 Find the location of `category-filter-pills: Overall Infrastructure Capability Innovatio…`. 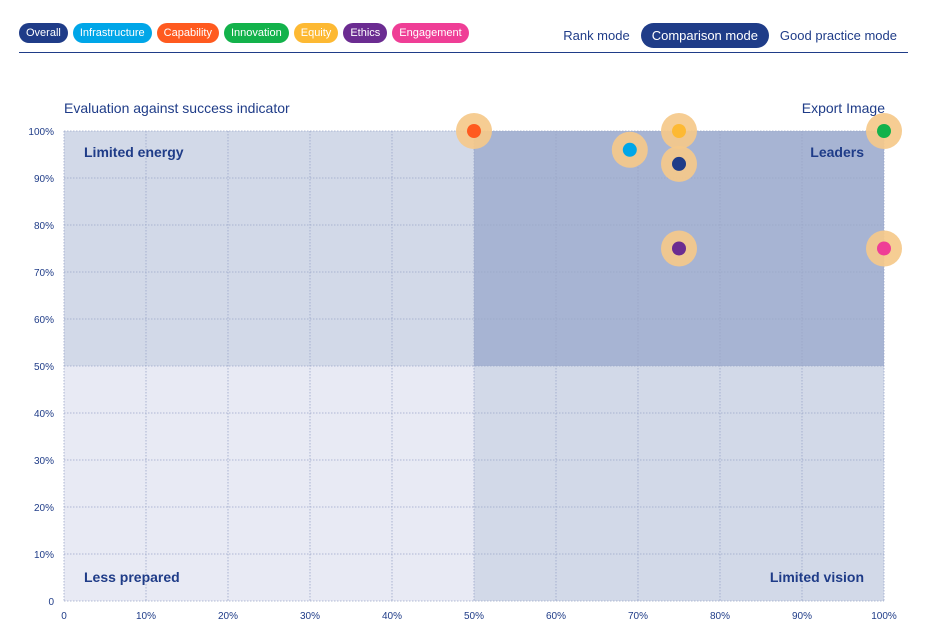

category-filter-pills: Overall Infrastructure Capability Innovatio… is located at coordinates (244, 33).